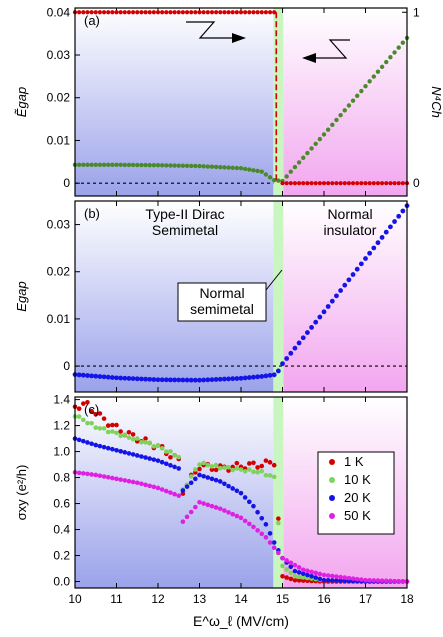  Describe the element at coordinates (278, 102) in the screenshot. I see `panel-a-transition-strip` at that location.